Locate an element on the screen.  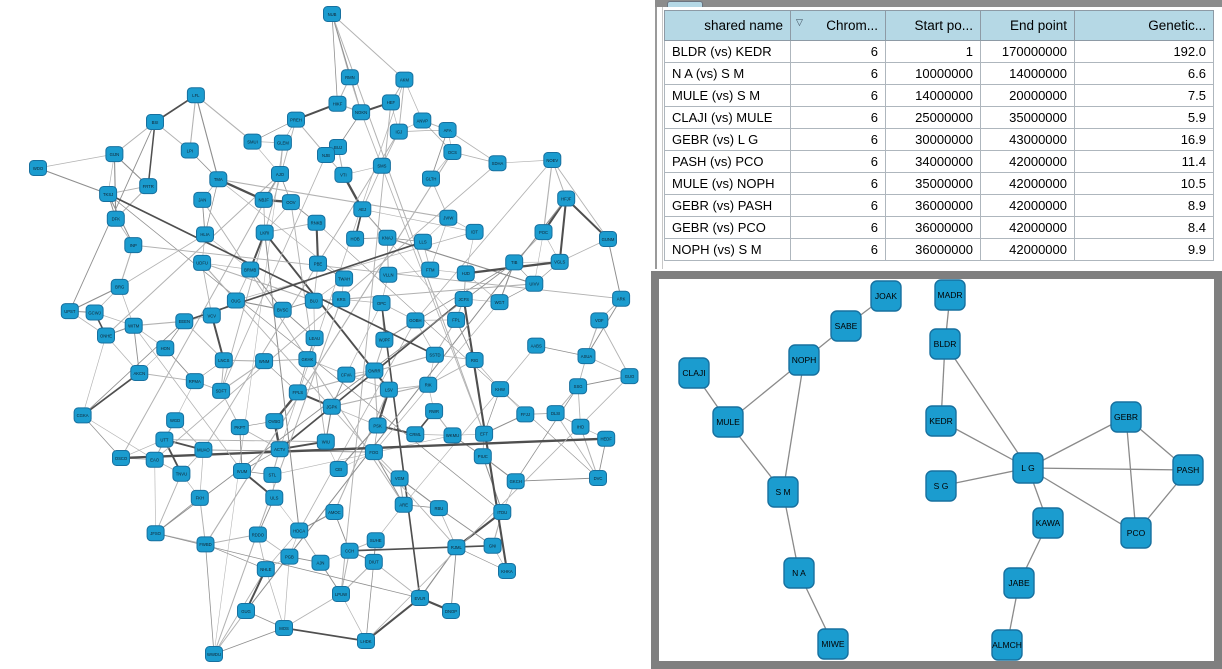
network-node: BRMB is located at coordinates (250, 269).